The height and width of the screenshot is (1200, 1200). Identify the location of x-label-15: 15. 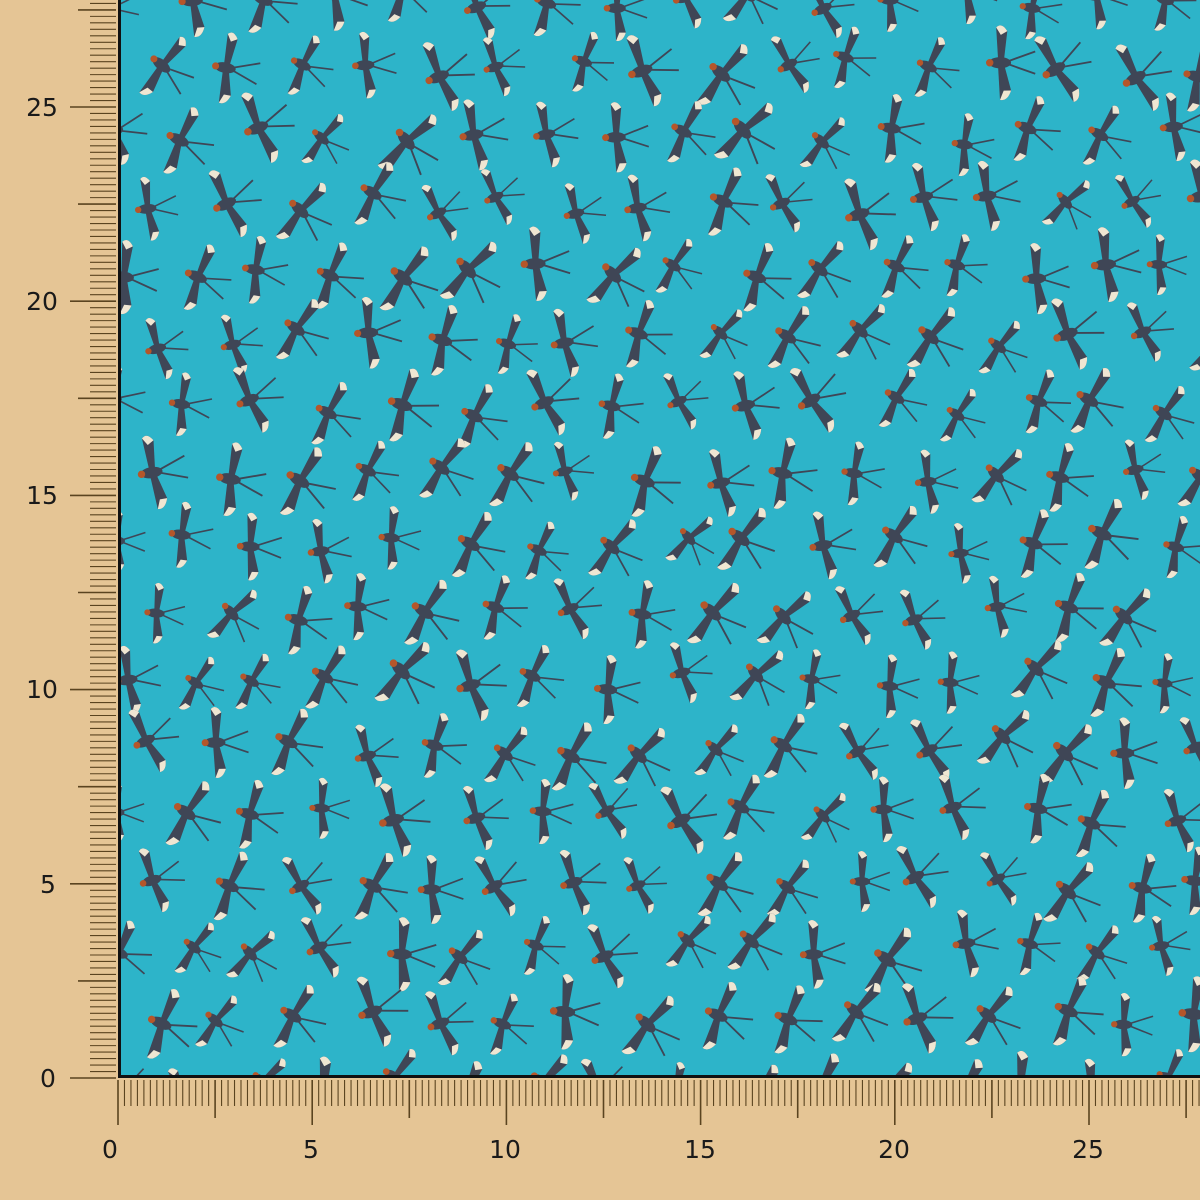
(700, 1149).